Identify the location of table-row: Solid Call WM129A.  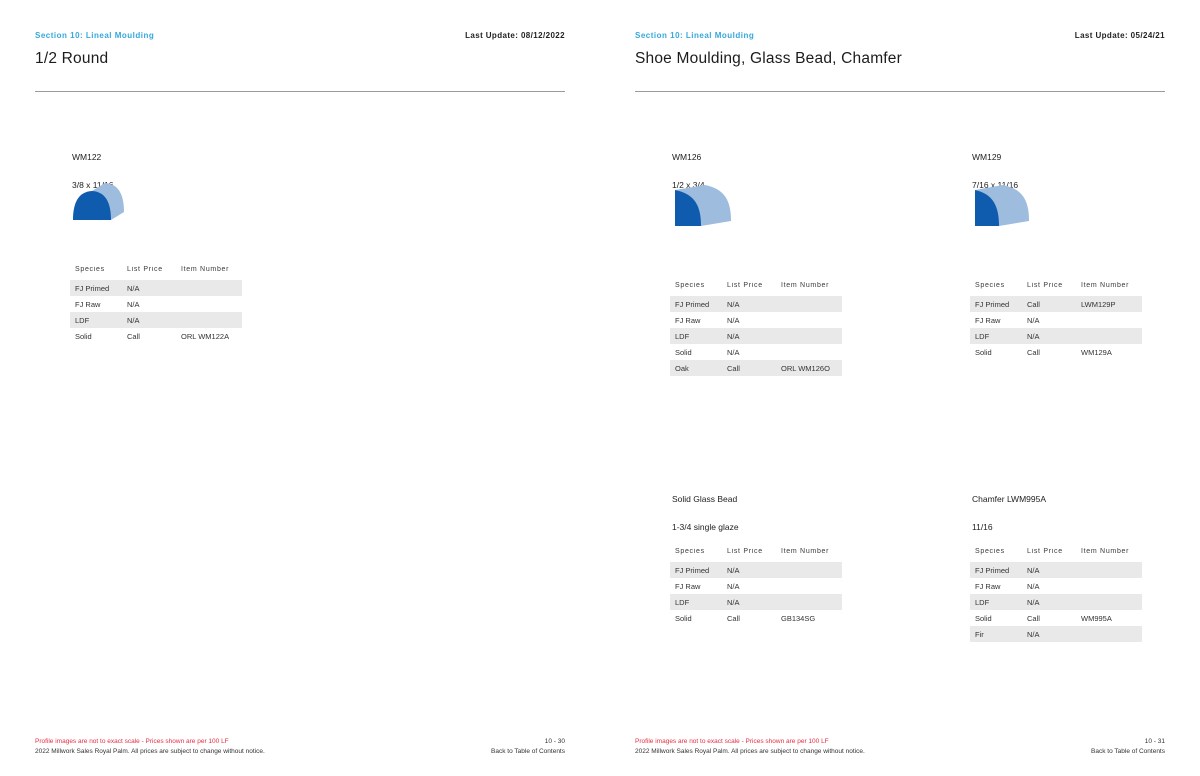
(1056, 352).